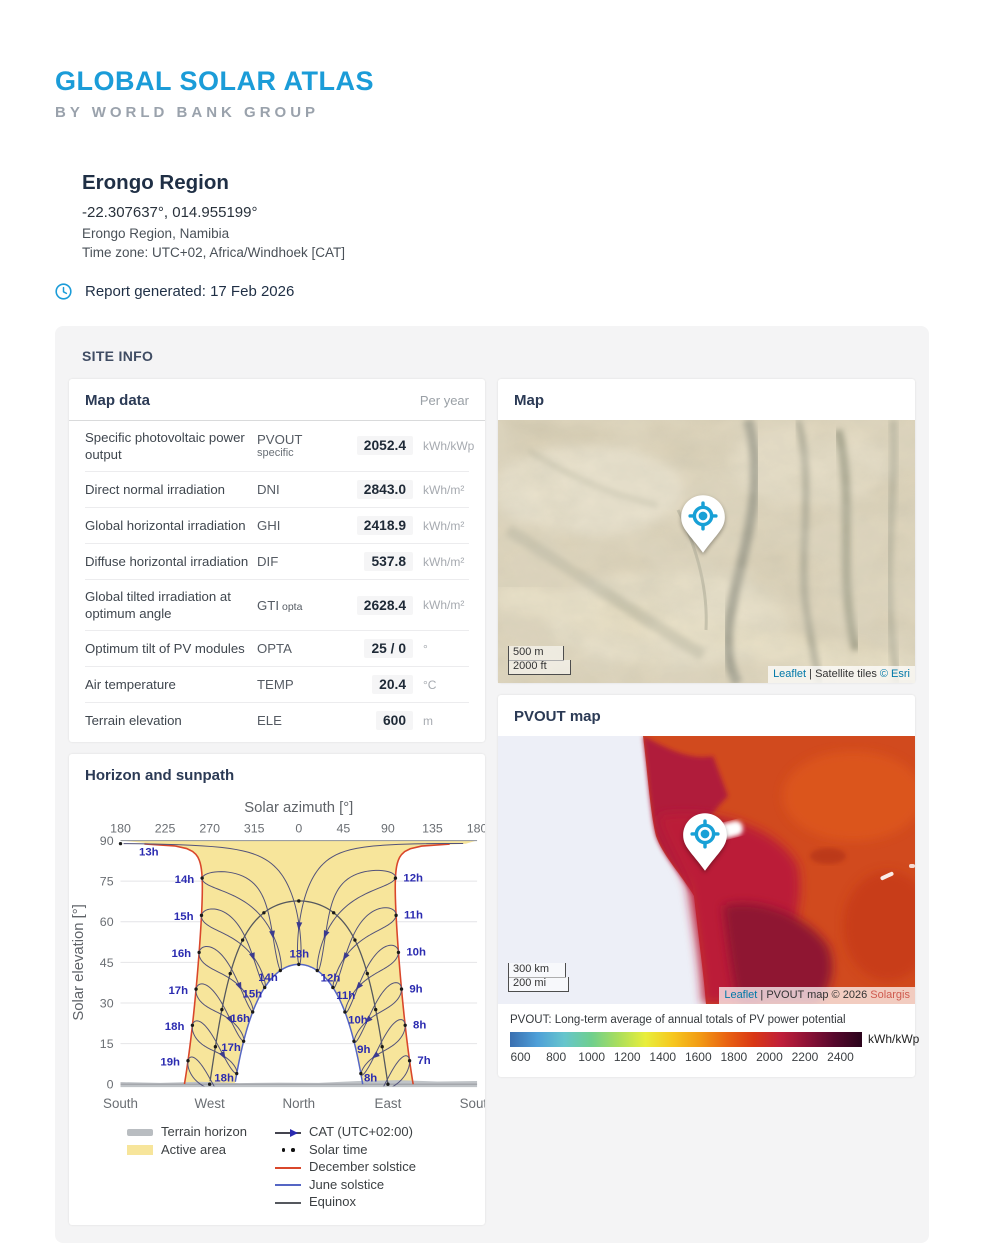 This screenshot has width=984, height=1248. Describe the element at coordinates (536, 654) in the screenshot. I see `scale-metric: 500 m` at that location.